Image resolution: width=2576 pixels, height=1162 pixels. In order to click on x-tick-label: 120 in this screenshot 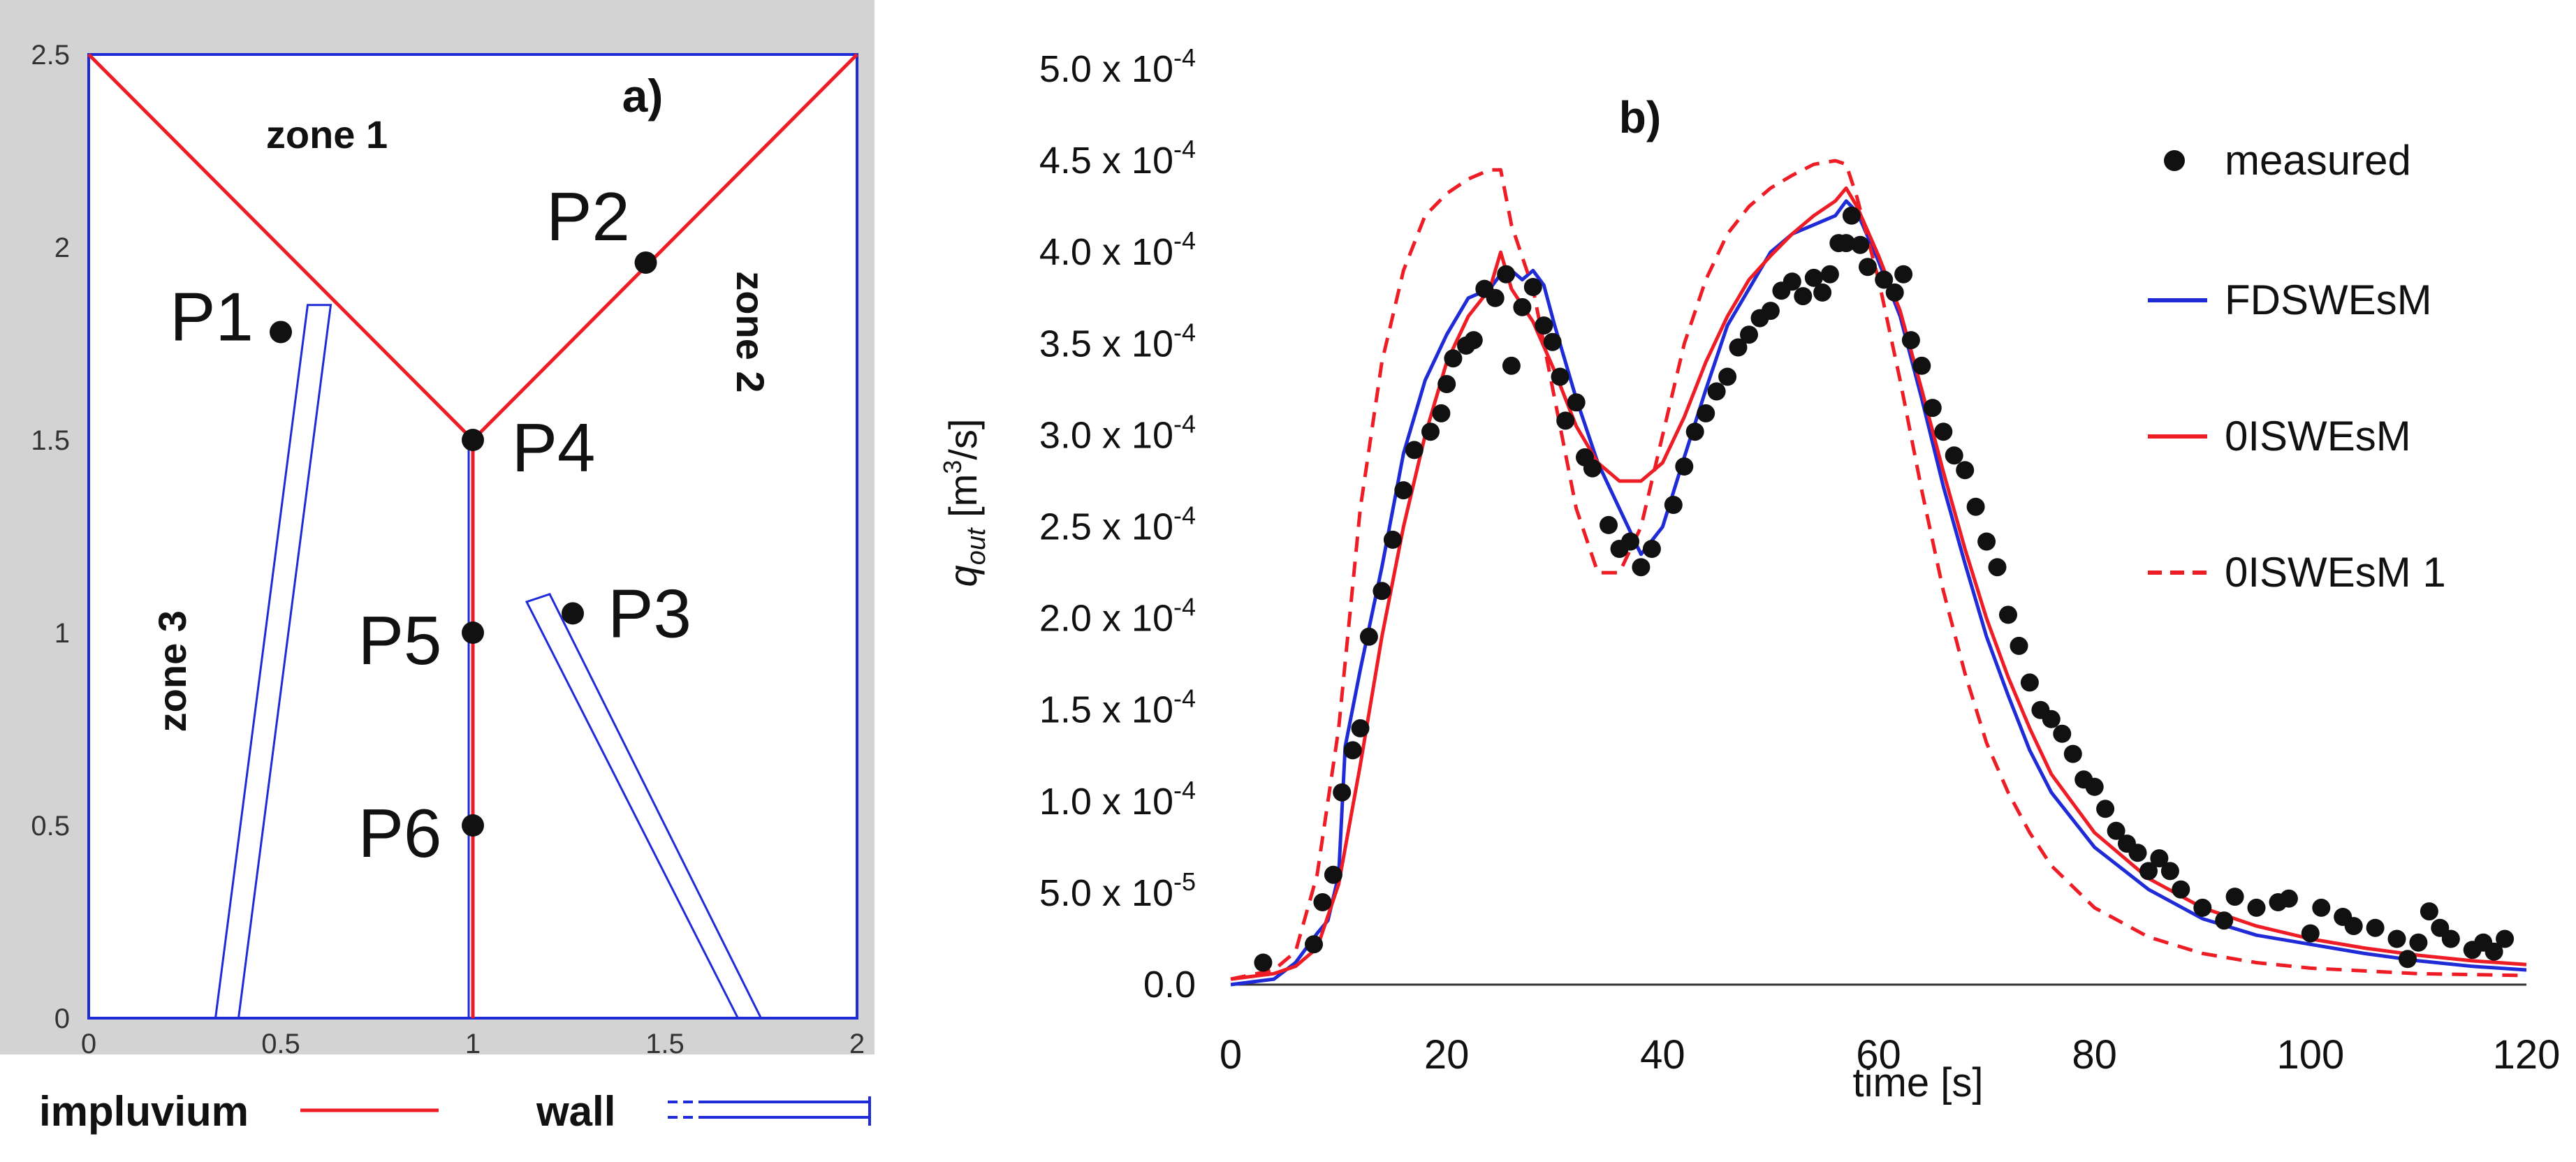, I will do `click(2527, 1055)`.